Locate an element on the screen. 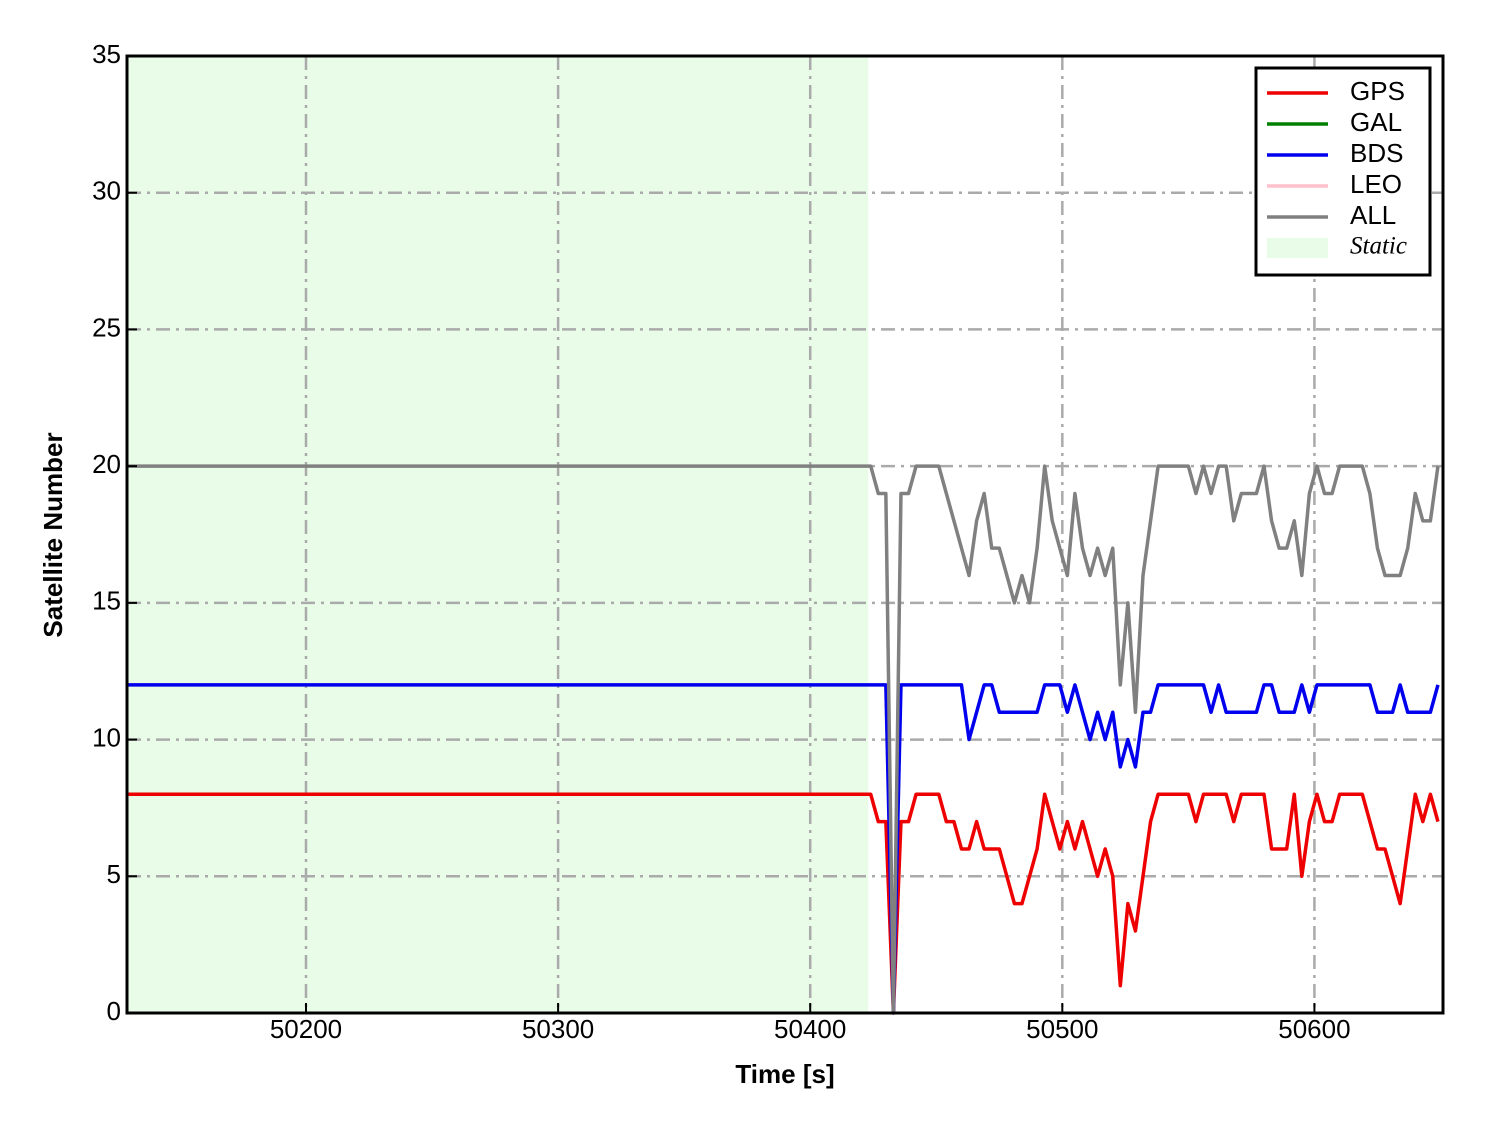  legend-label: GAL is located at coordinates (1376, 122).